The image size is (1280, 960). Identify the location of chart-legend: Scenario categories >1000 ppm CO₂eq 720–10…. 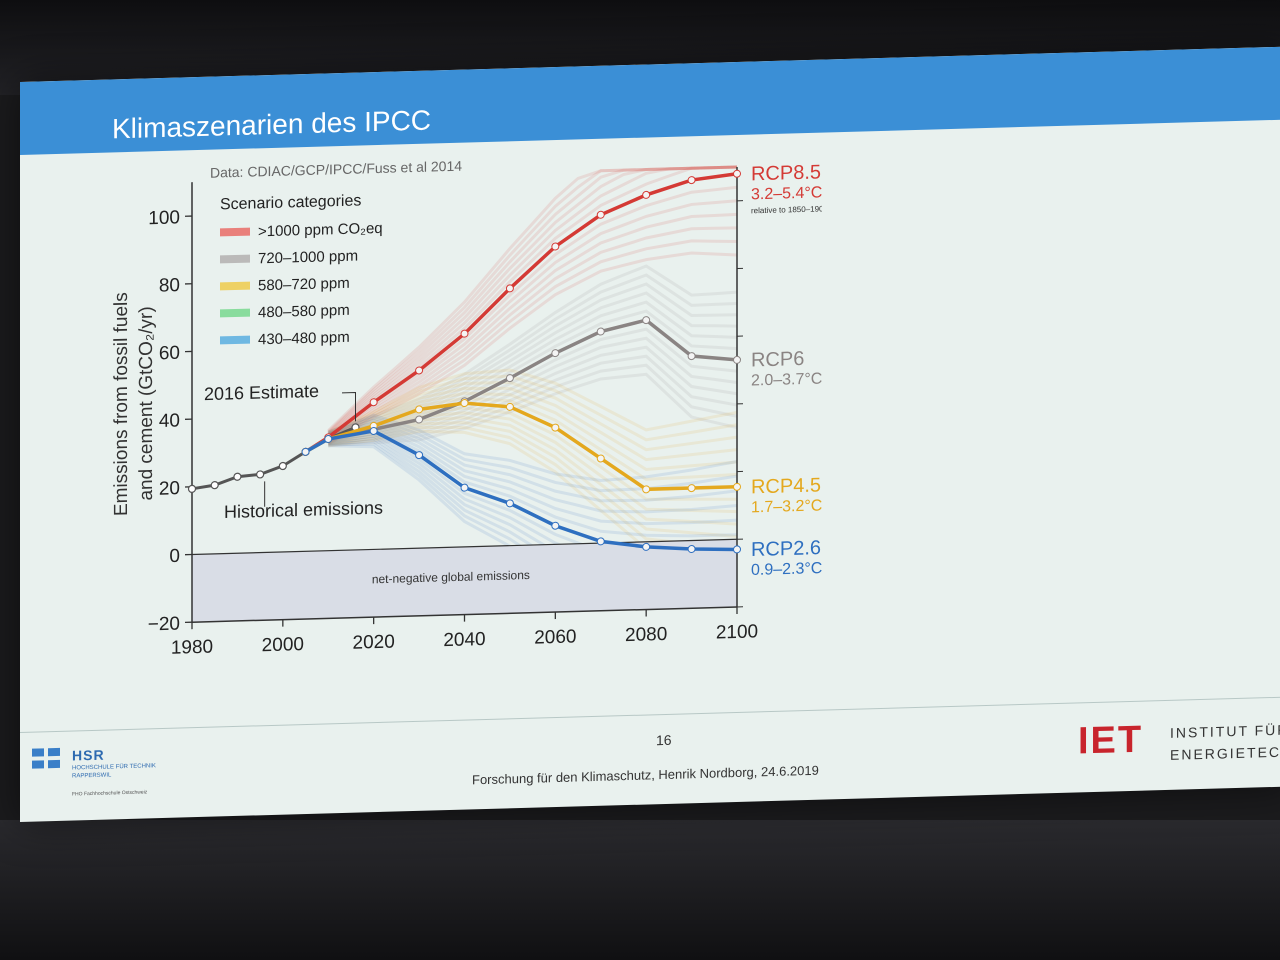
(301, 270).